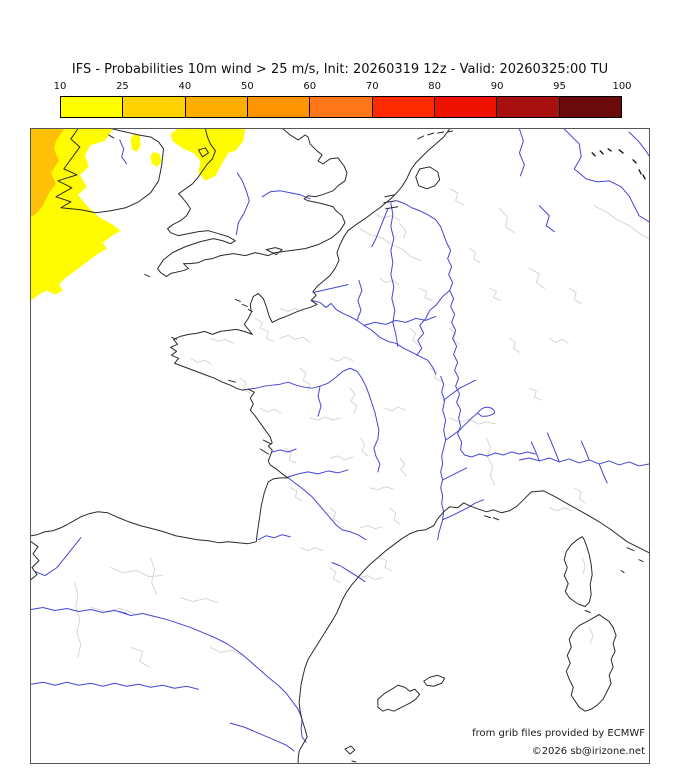  I want to click on river-rhine, so click(466, 329).